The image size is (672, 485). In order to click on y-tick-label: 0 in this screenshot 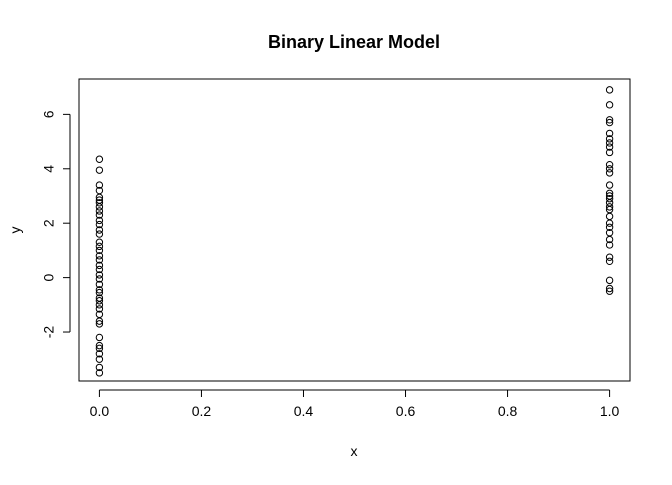, I will do `click(49, 278)`.